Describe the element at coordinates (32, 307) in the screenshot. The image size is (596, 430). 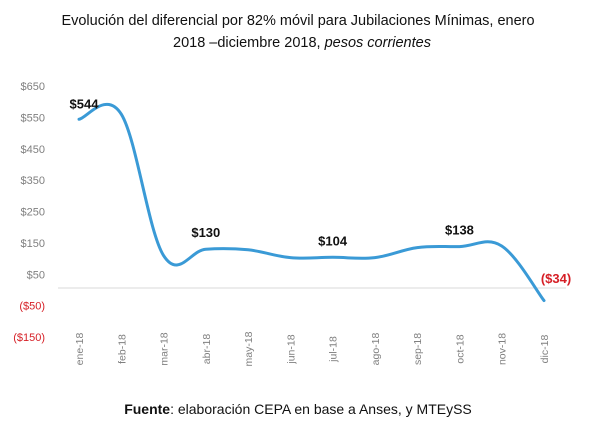
I see `y-tick-label: ($50)` at that location.